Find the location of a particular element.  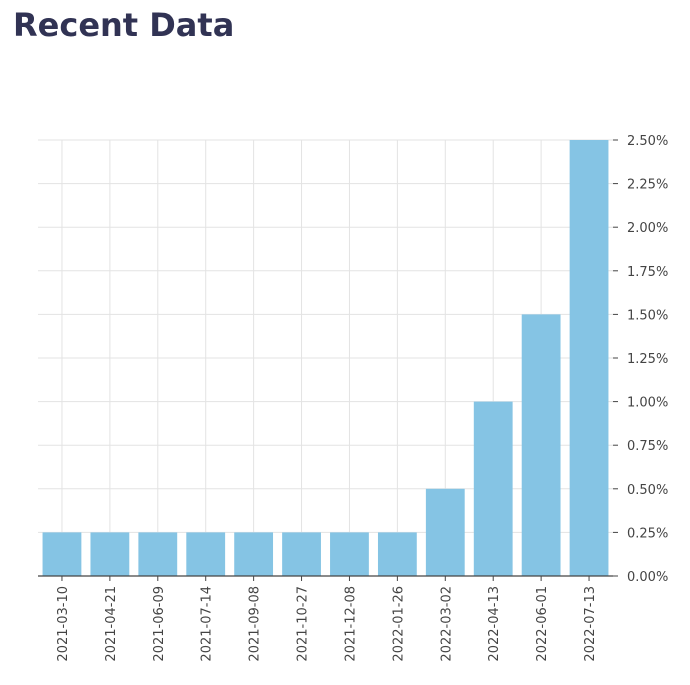

y-tick-label: 0.25% is located at coordinates (647, 533).